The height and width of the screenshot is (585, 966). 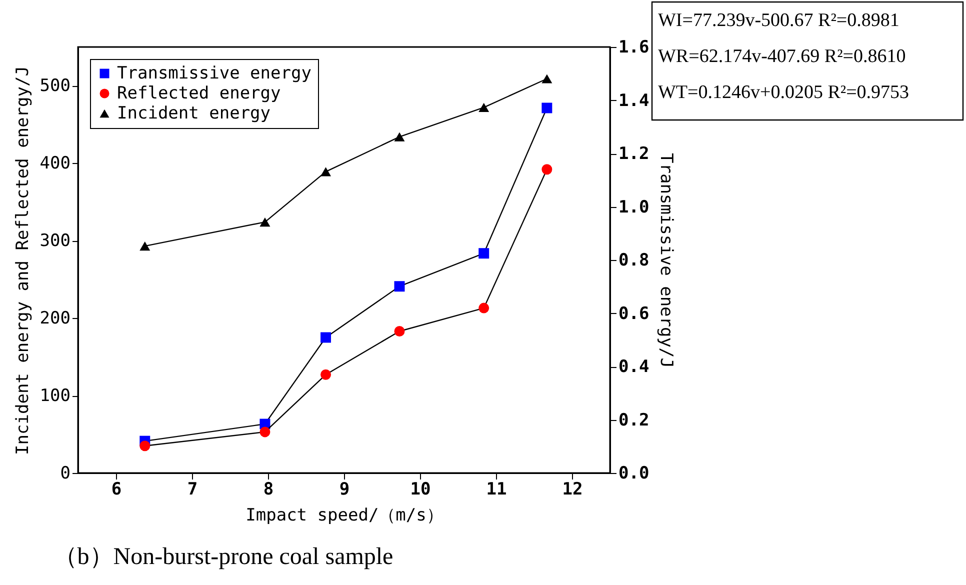 I want to click on x-tick-label: 9, so click(x=344, y=490).